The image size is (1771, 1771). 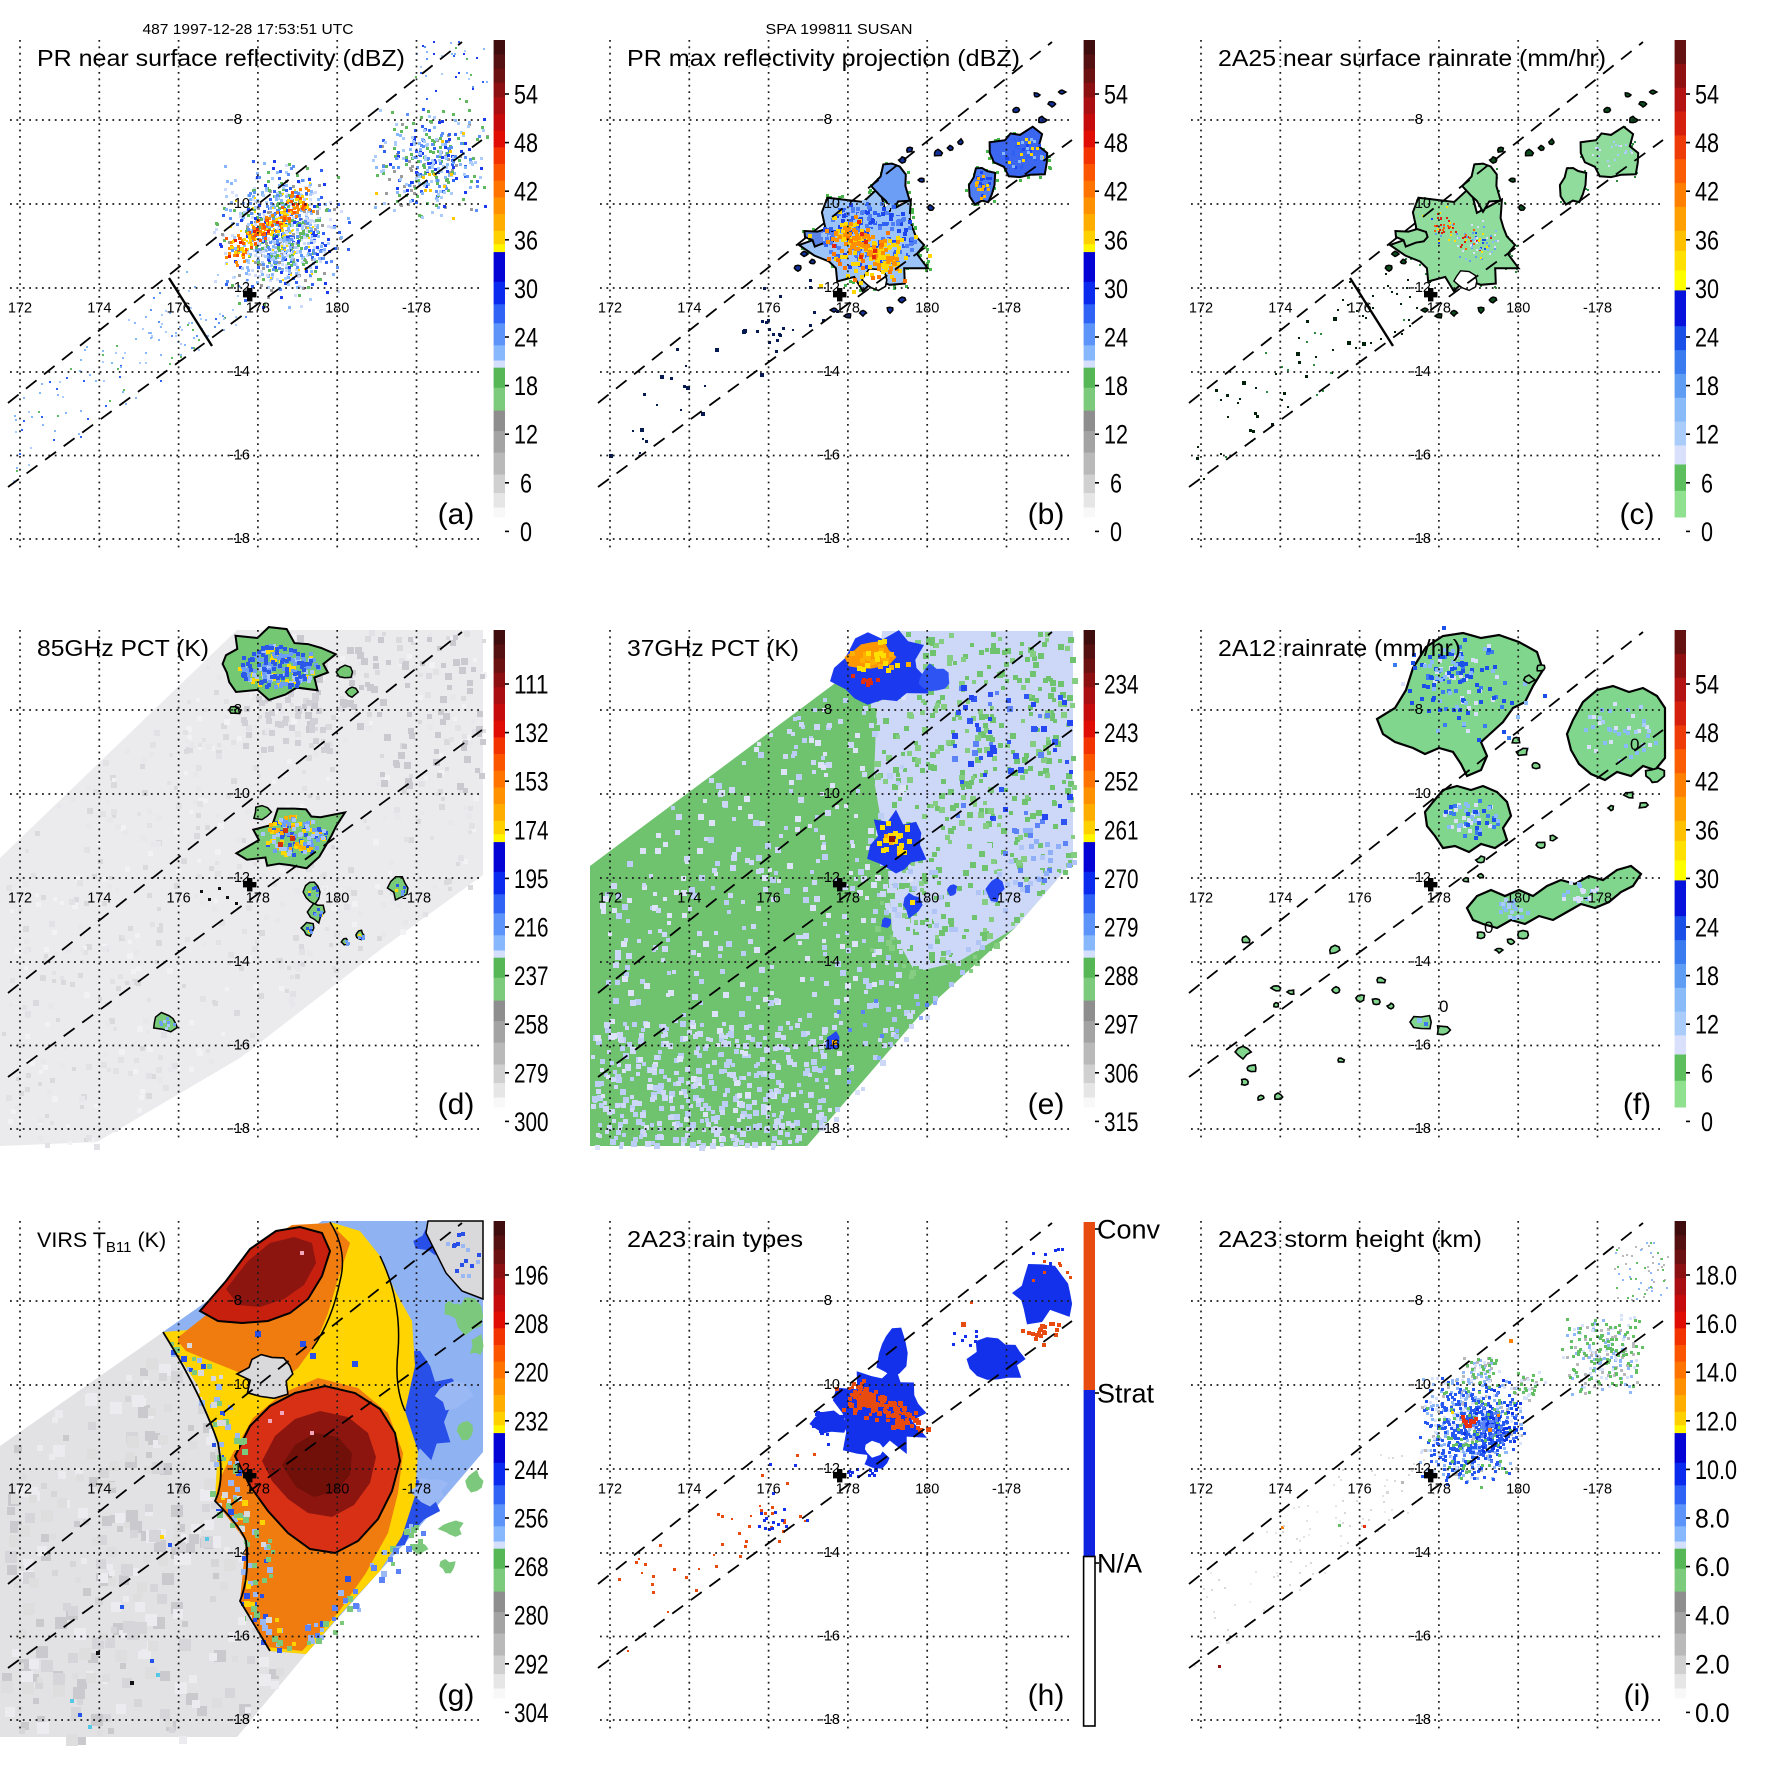 I want to click on svg-text: 208, so click(x=531, y=1324).